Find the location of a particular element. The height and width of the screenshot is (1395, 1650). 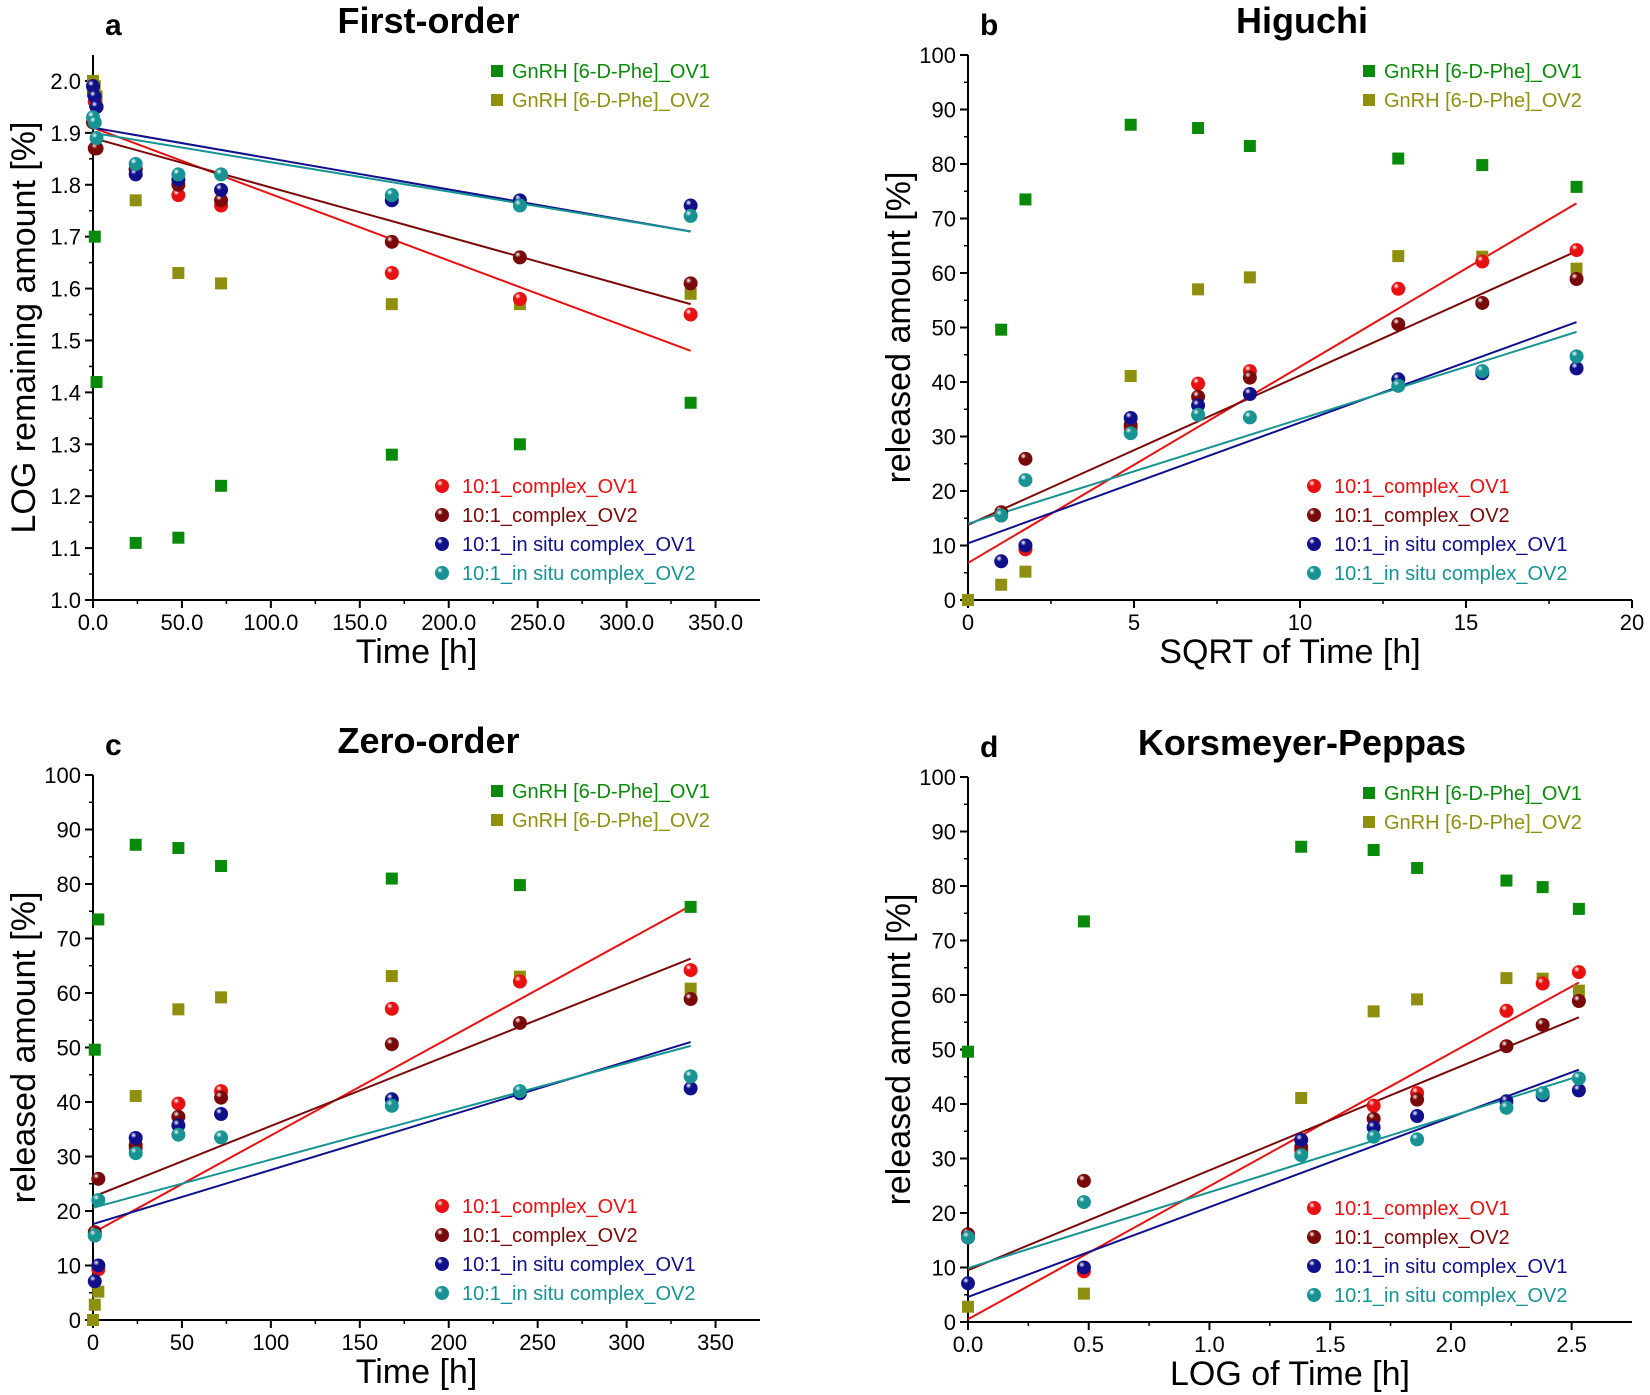

panel-b-legend-label-10-1-complex-ov2: 10:1_complex_OV2 is located at coordinates (1422, 516).